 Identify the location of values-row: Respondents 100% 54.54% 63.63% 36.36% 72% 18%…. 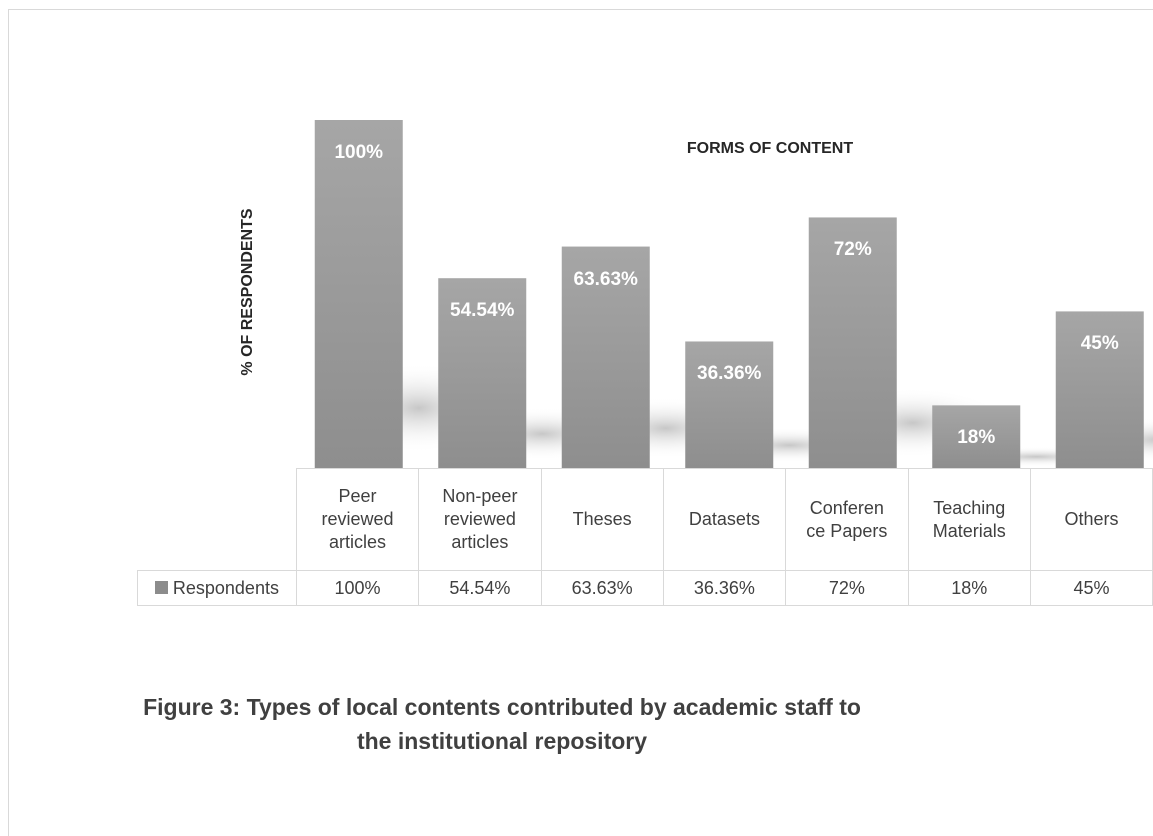
(645, 588).